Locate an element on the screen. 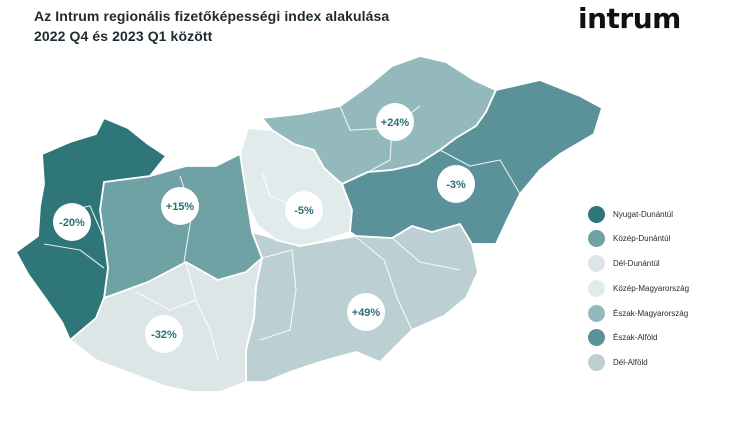  region-eszak-alfold is located at coordinates (472, 162).